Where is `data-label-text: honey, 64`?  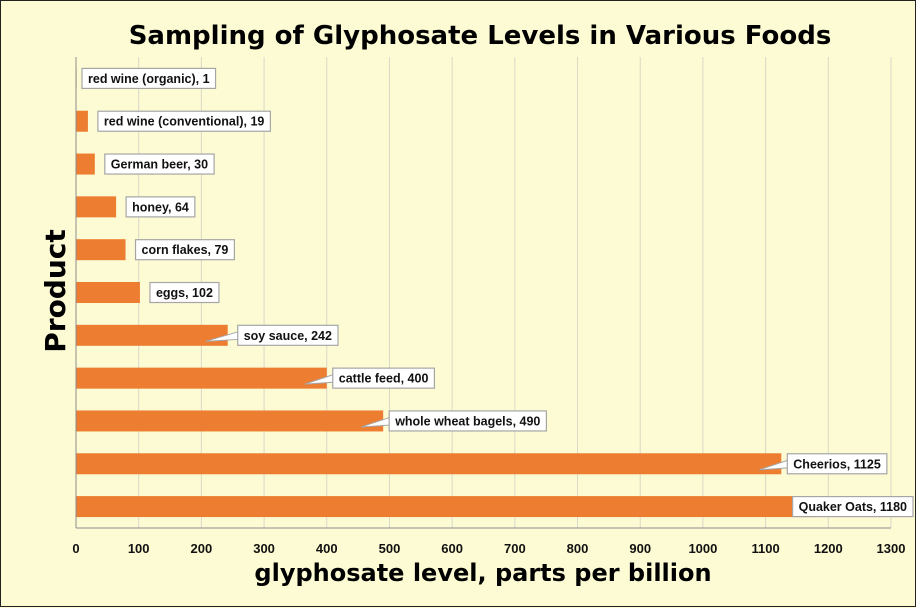 data-label-text: honey, 64 is located at coordinates (160, 207).